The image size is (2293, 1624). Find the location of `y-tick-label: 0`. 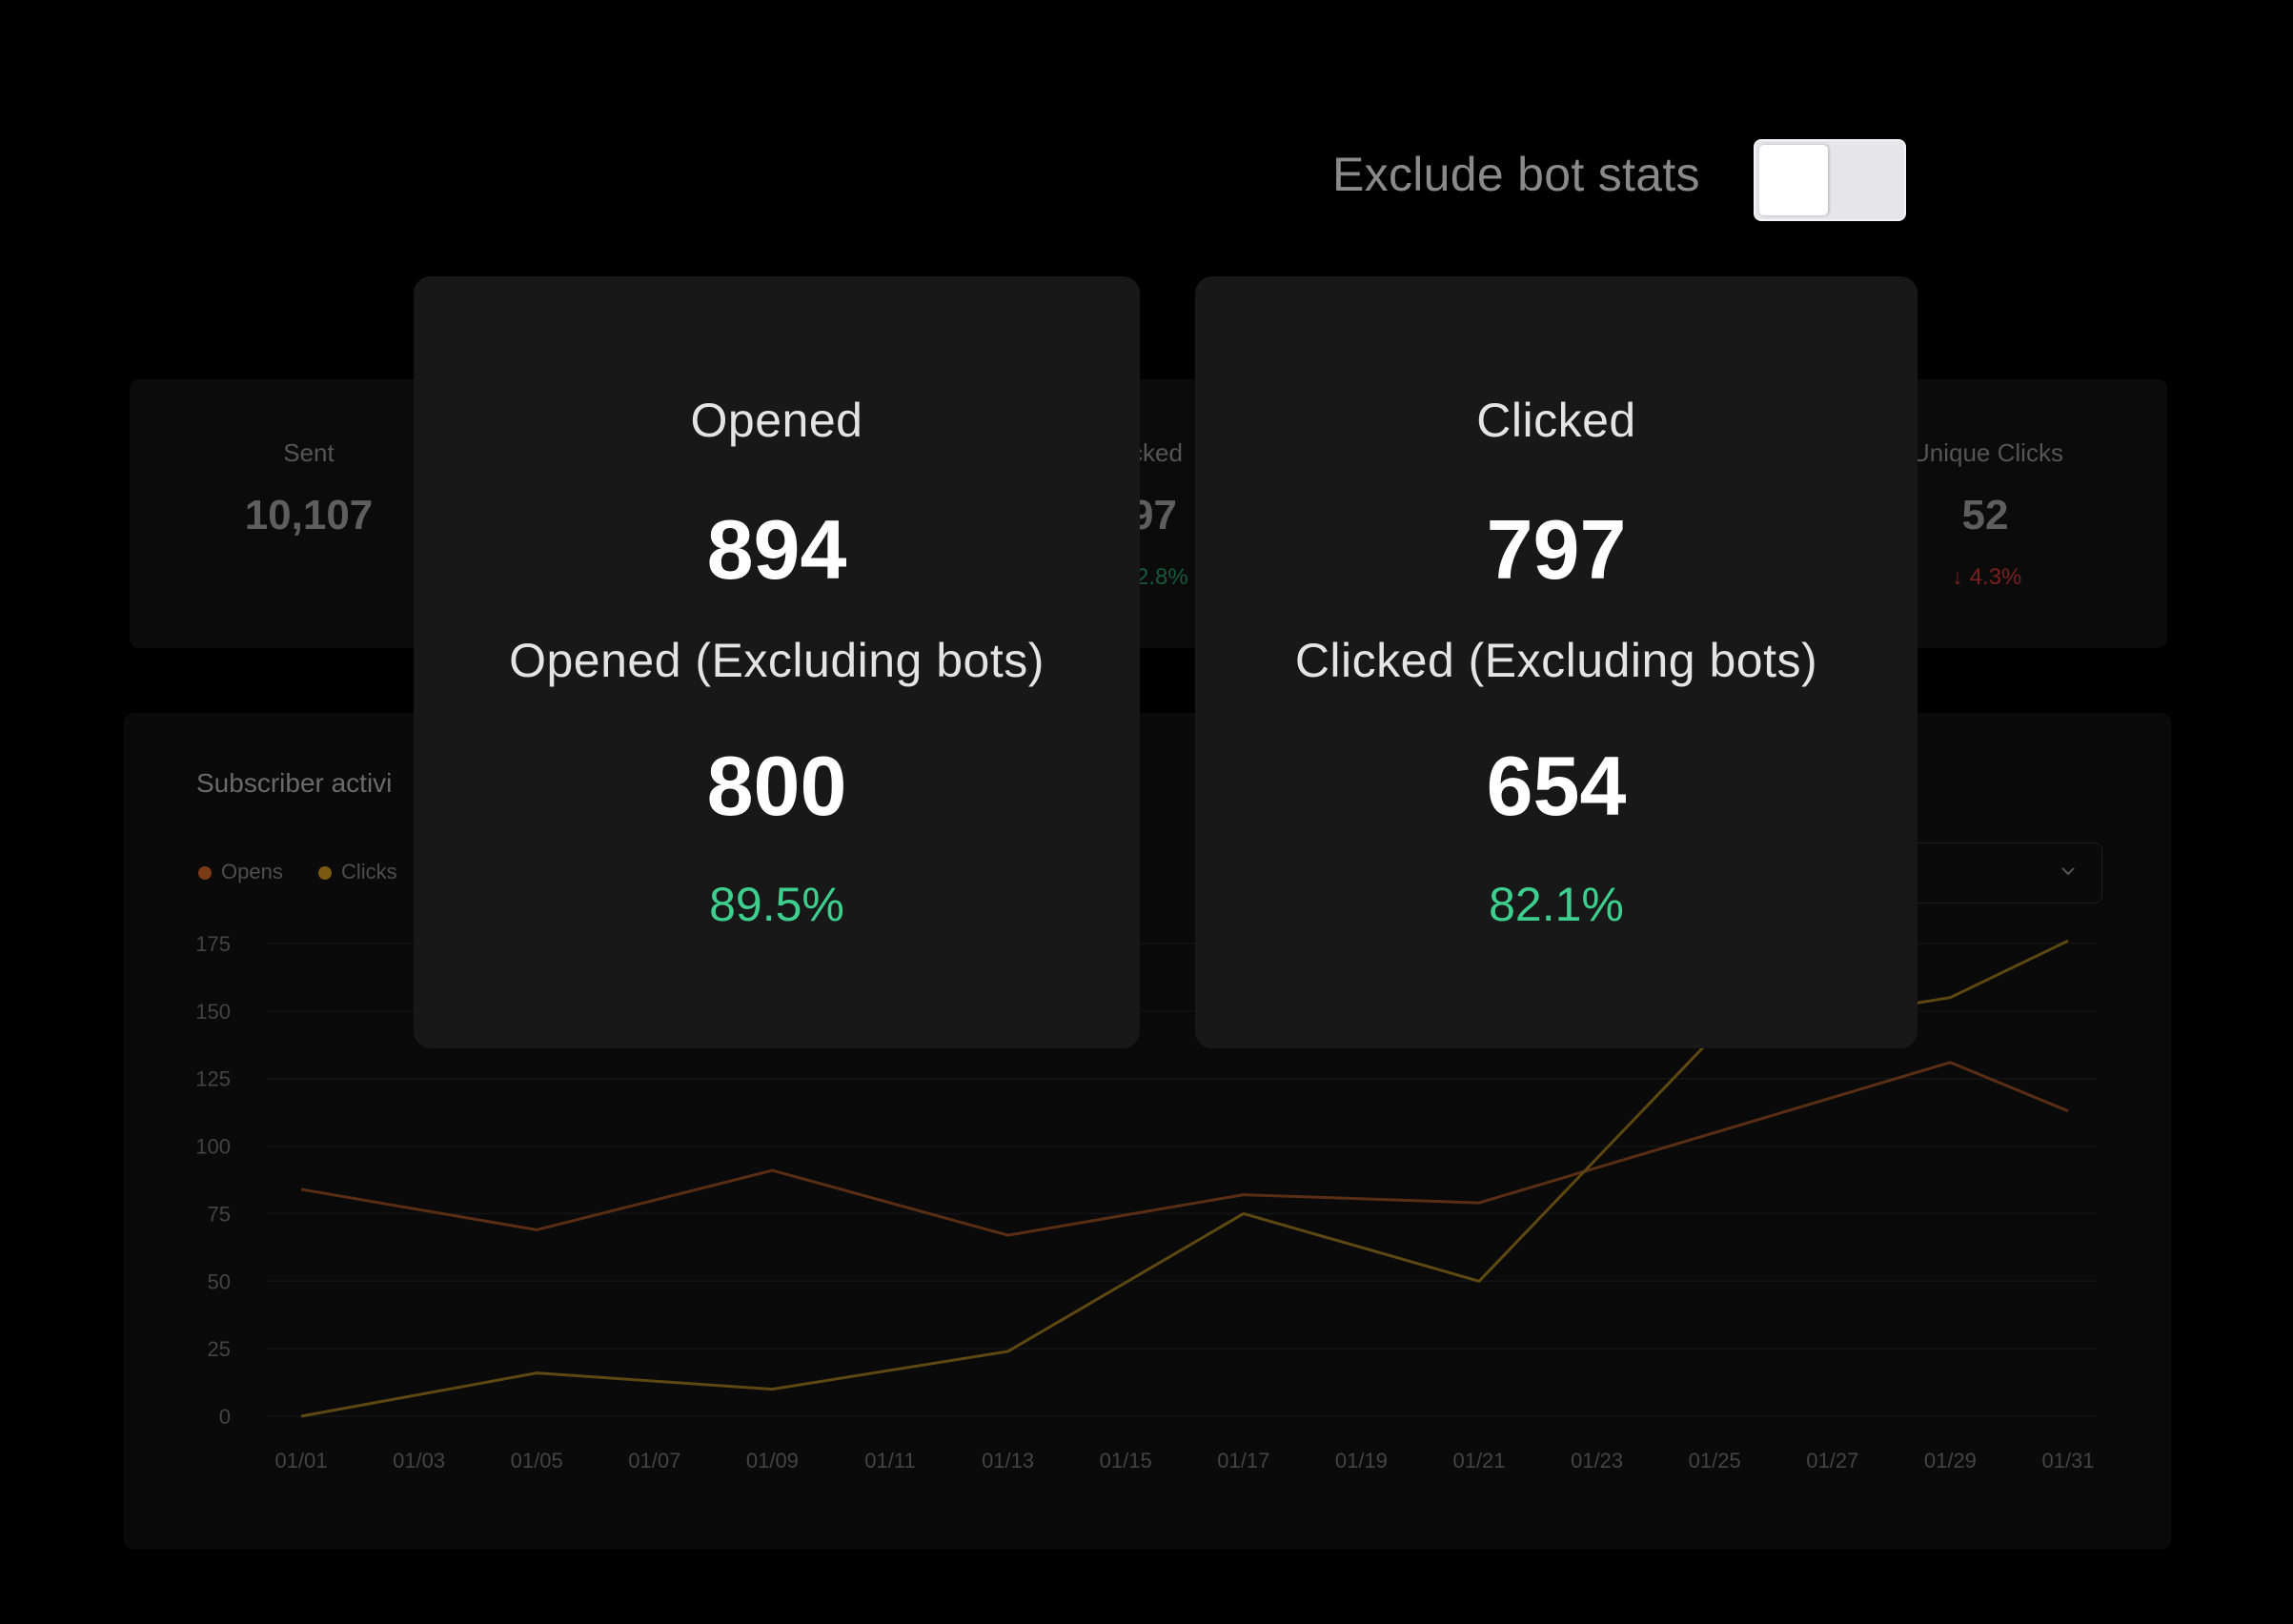

y-tick-label: 0 is located at coordinates (225, 1417).